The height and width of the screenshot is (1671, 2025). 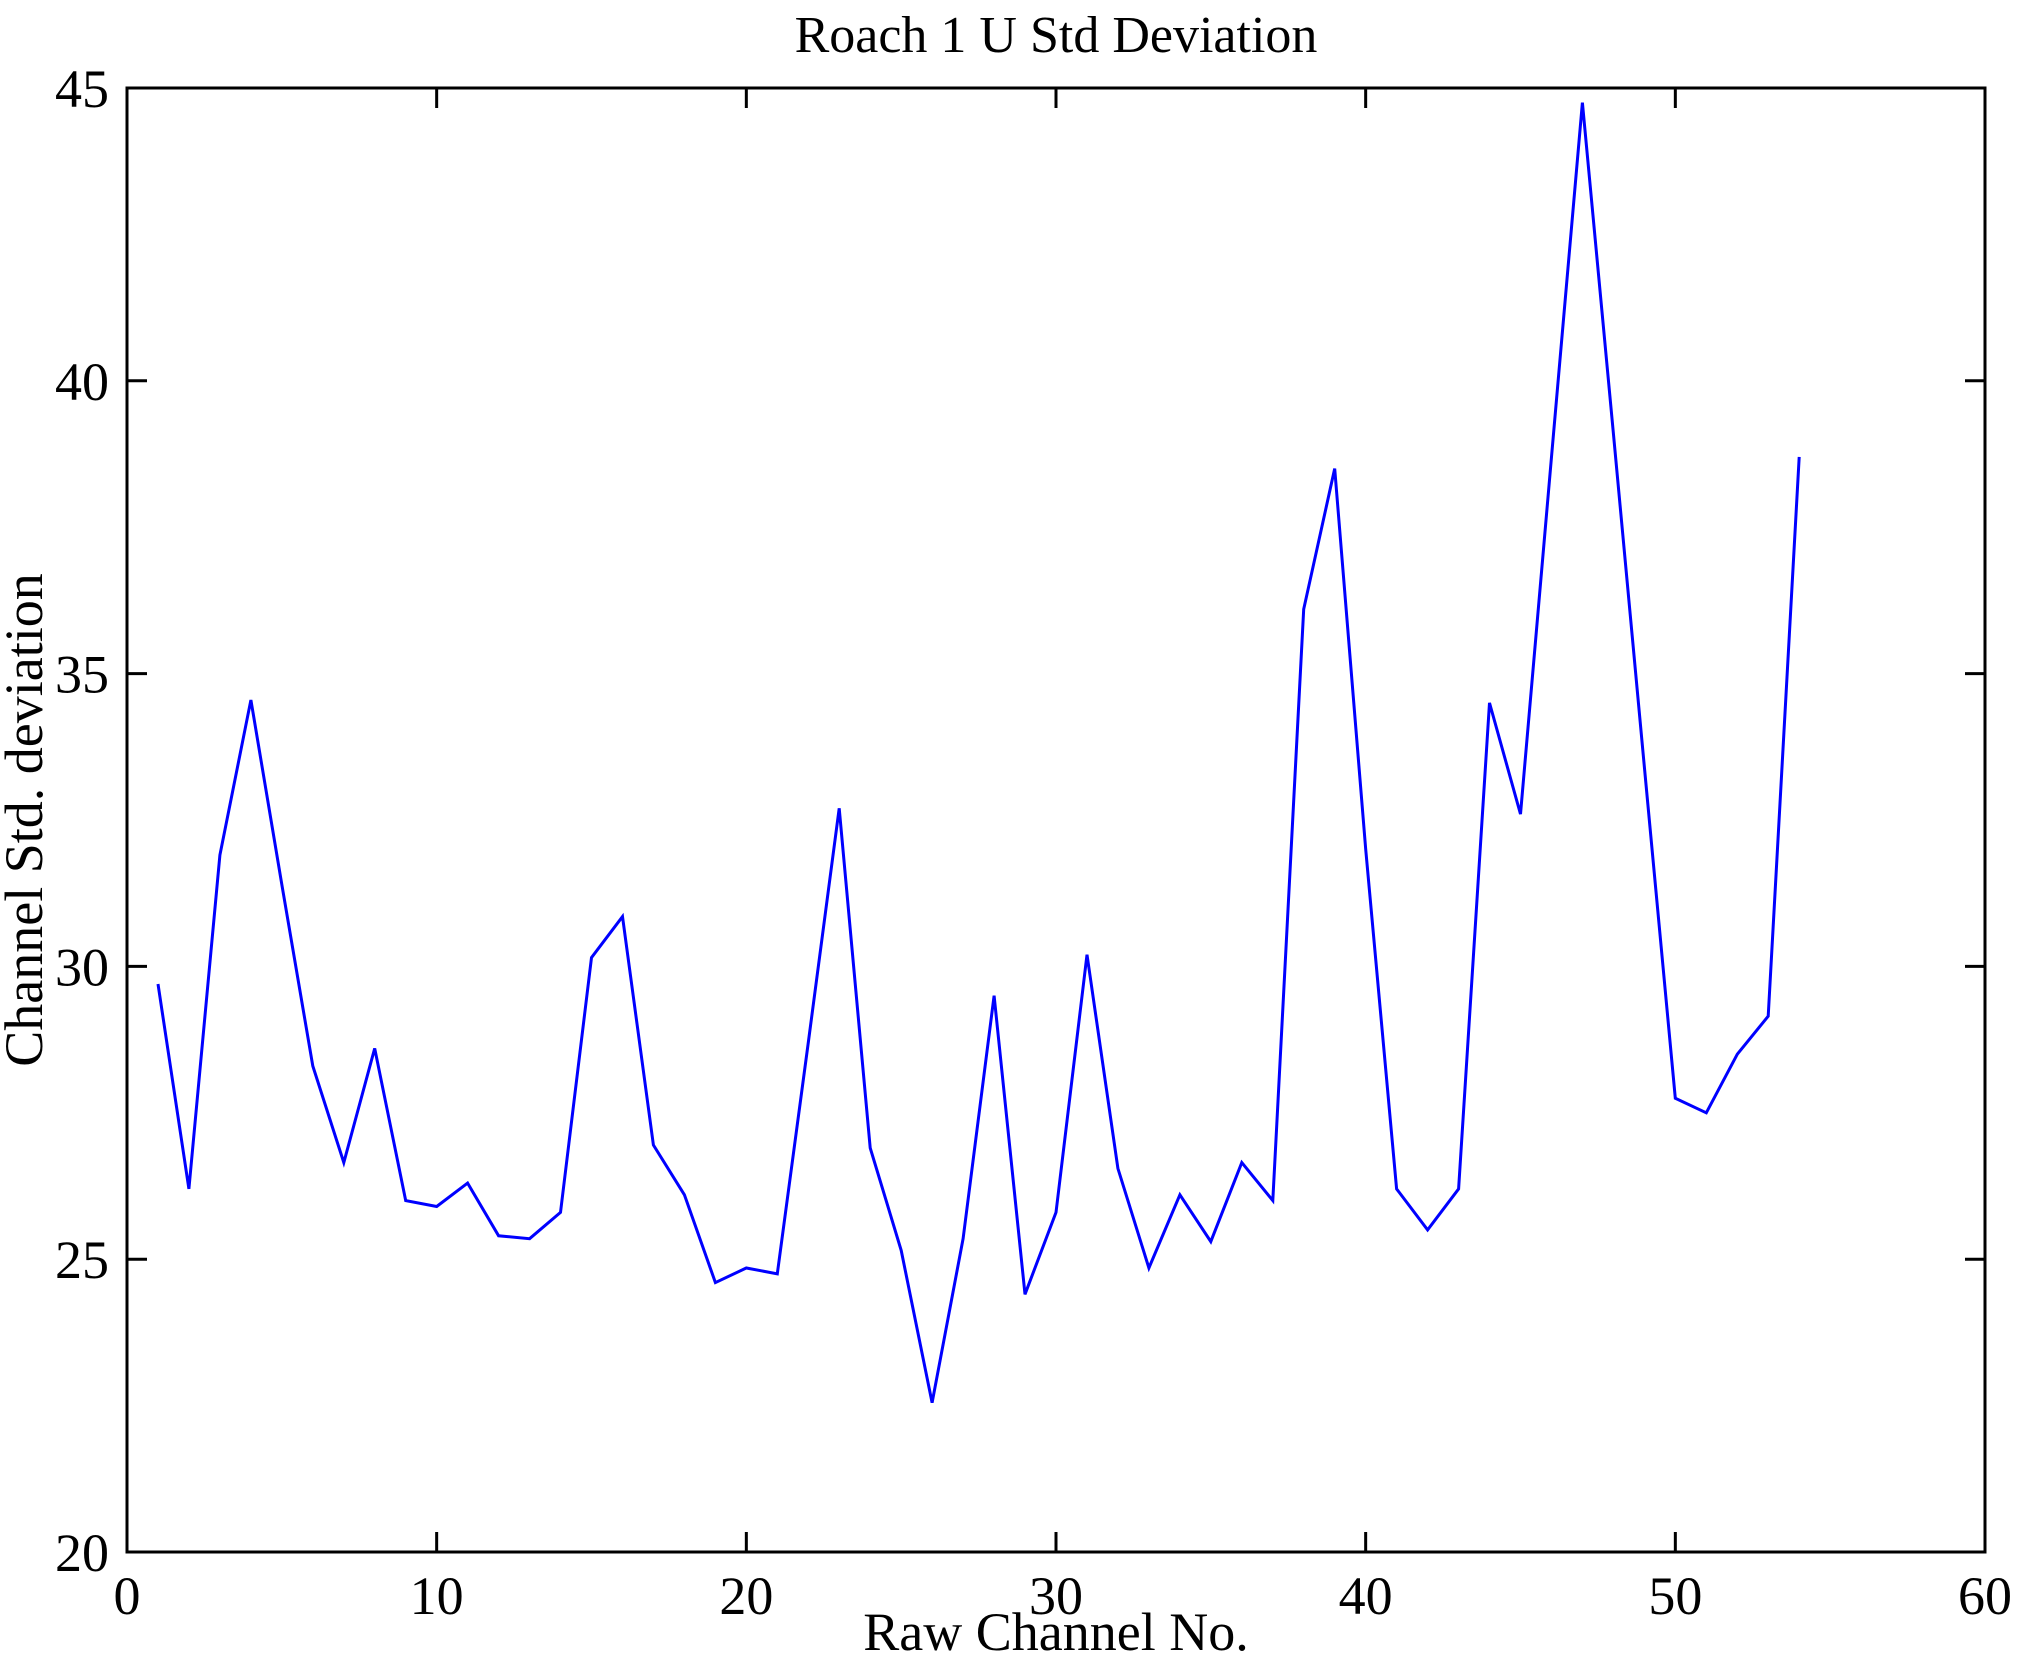 I want to click on y-tick-label: 25, so click(x=82, y=1260).